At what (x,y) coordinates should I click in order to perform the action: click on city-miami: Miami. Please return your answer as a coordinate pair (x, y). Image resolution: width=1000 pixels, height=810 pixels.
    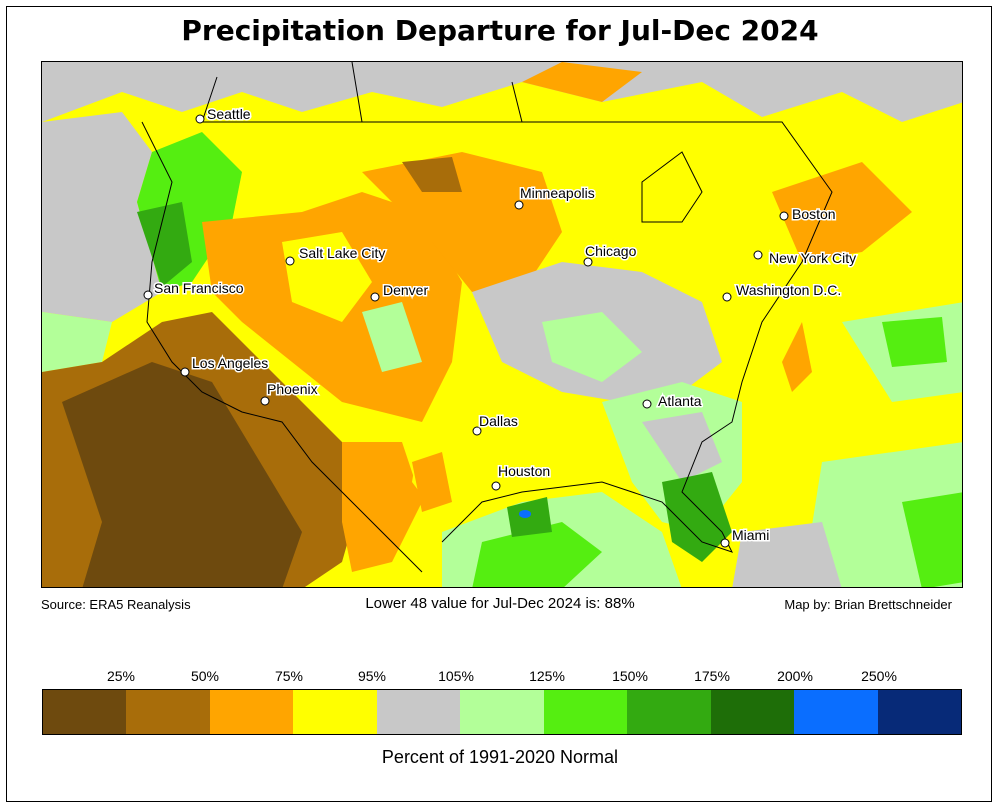
    Looking at the image, I should click on (745, 537).